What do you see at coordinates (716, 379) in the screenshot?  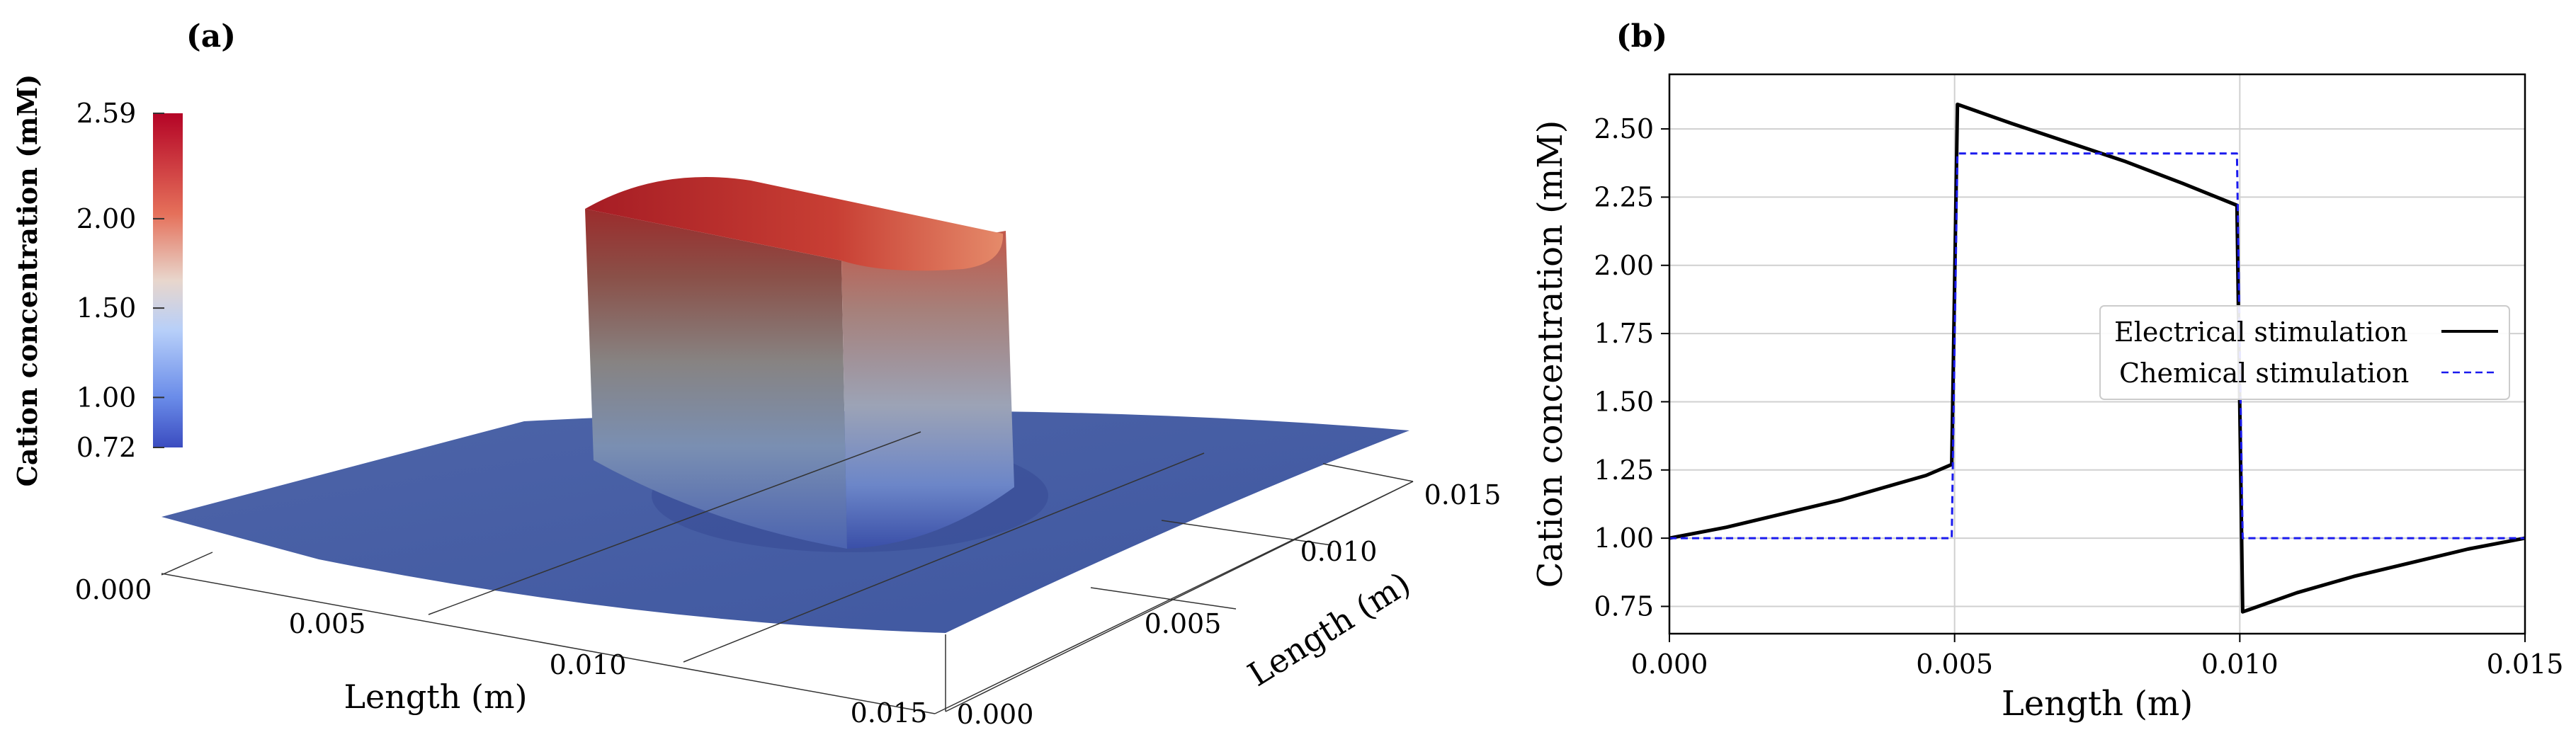 I see `block-front-face` at bounding box center [716, 379].